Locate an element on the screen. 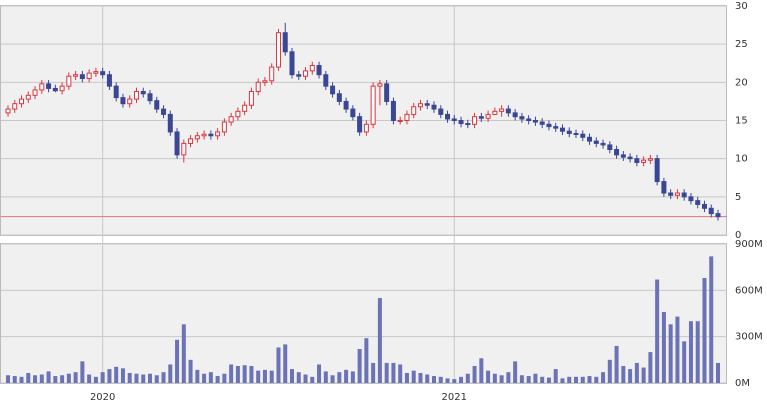  x-tick-label: 2021 is located at coordinates (454, 397).